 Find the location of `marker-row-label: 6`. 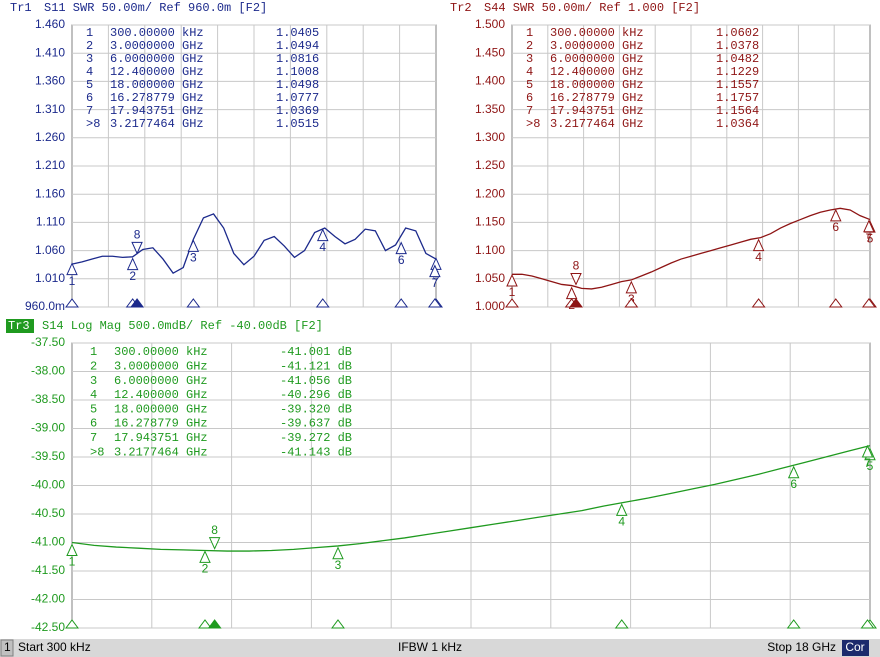

marker-row-label: 6 is located at coordinates (529, 98).